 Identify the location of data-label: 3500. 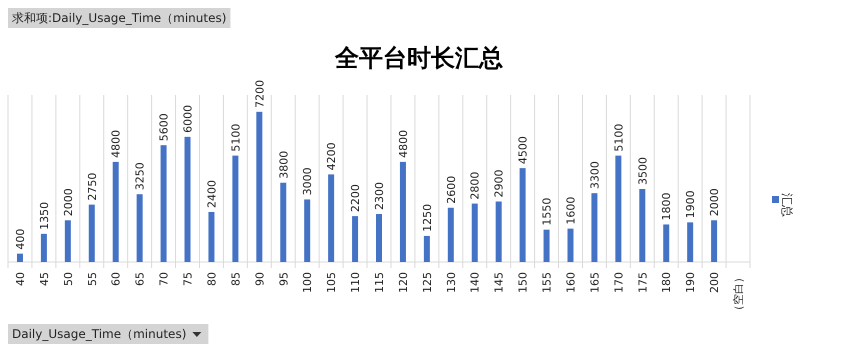
(643, 170).